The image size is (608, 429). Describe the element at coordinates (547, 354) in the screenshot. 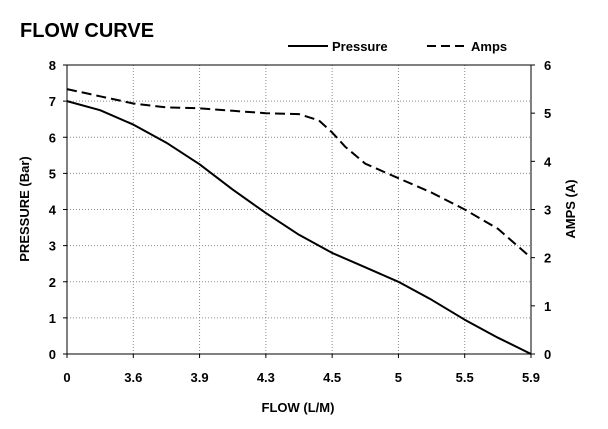

I see `right-tick-label: 0` at that location.